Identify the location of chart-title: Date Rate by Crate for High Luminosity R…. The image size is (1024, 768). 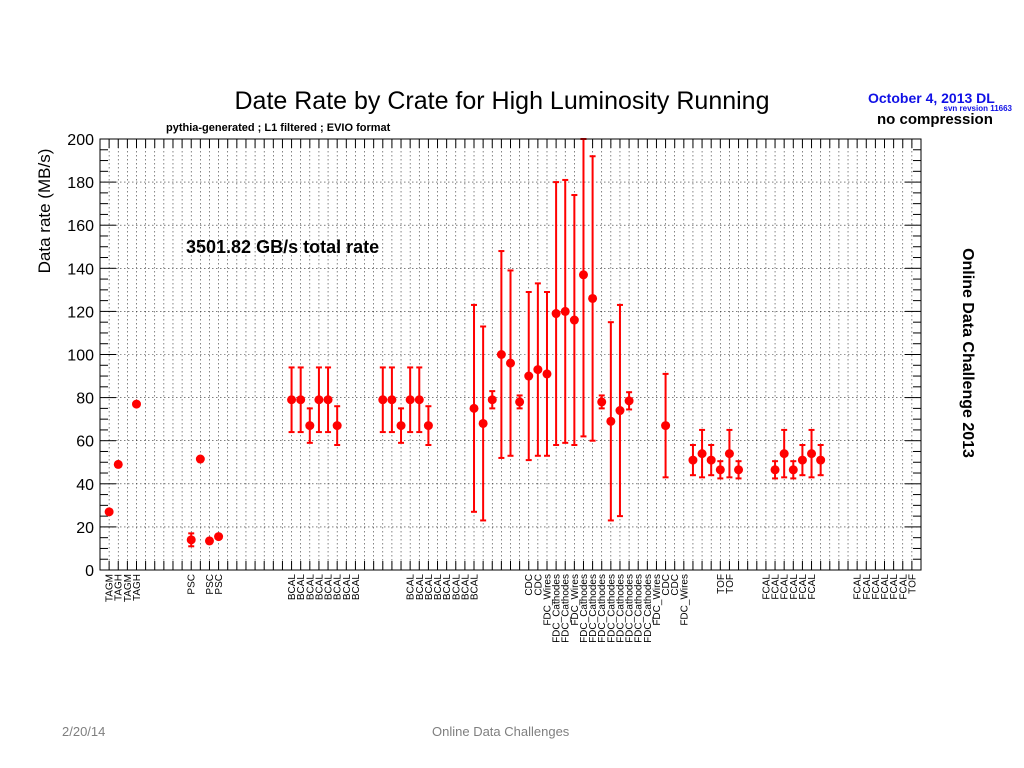
(502, 101).